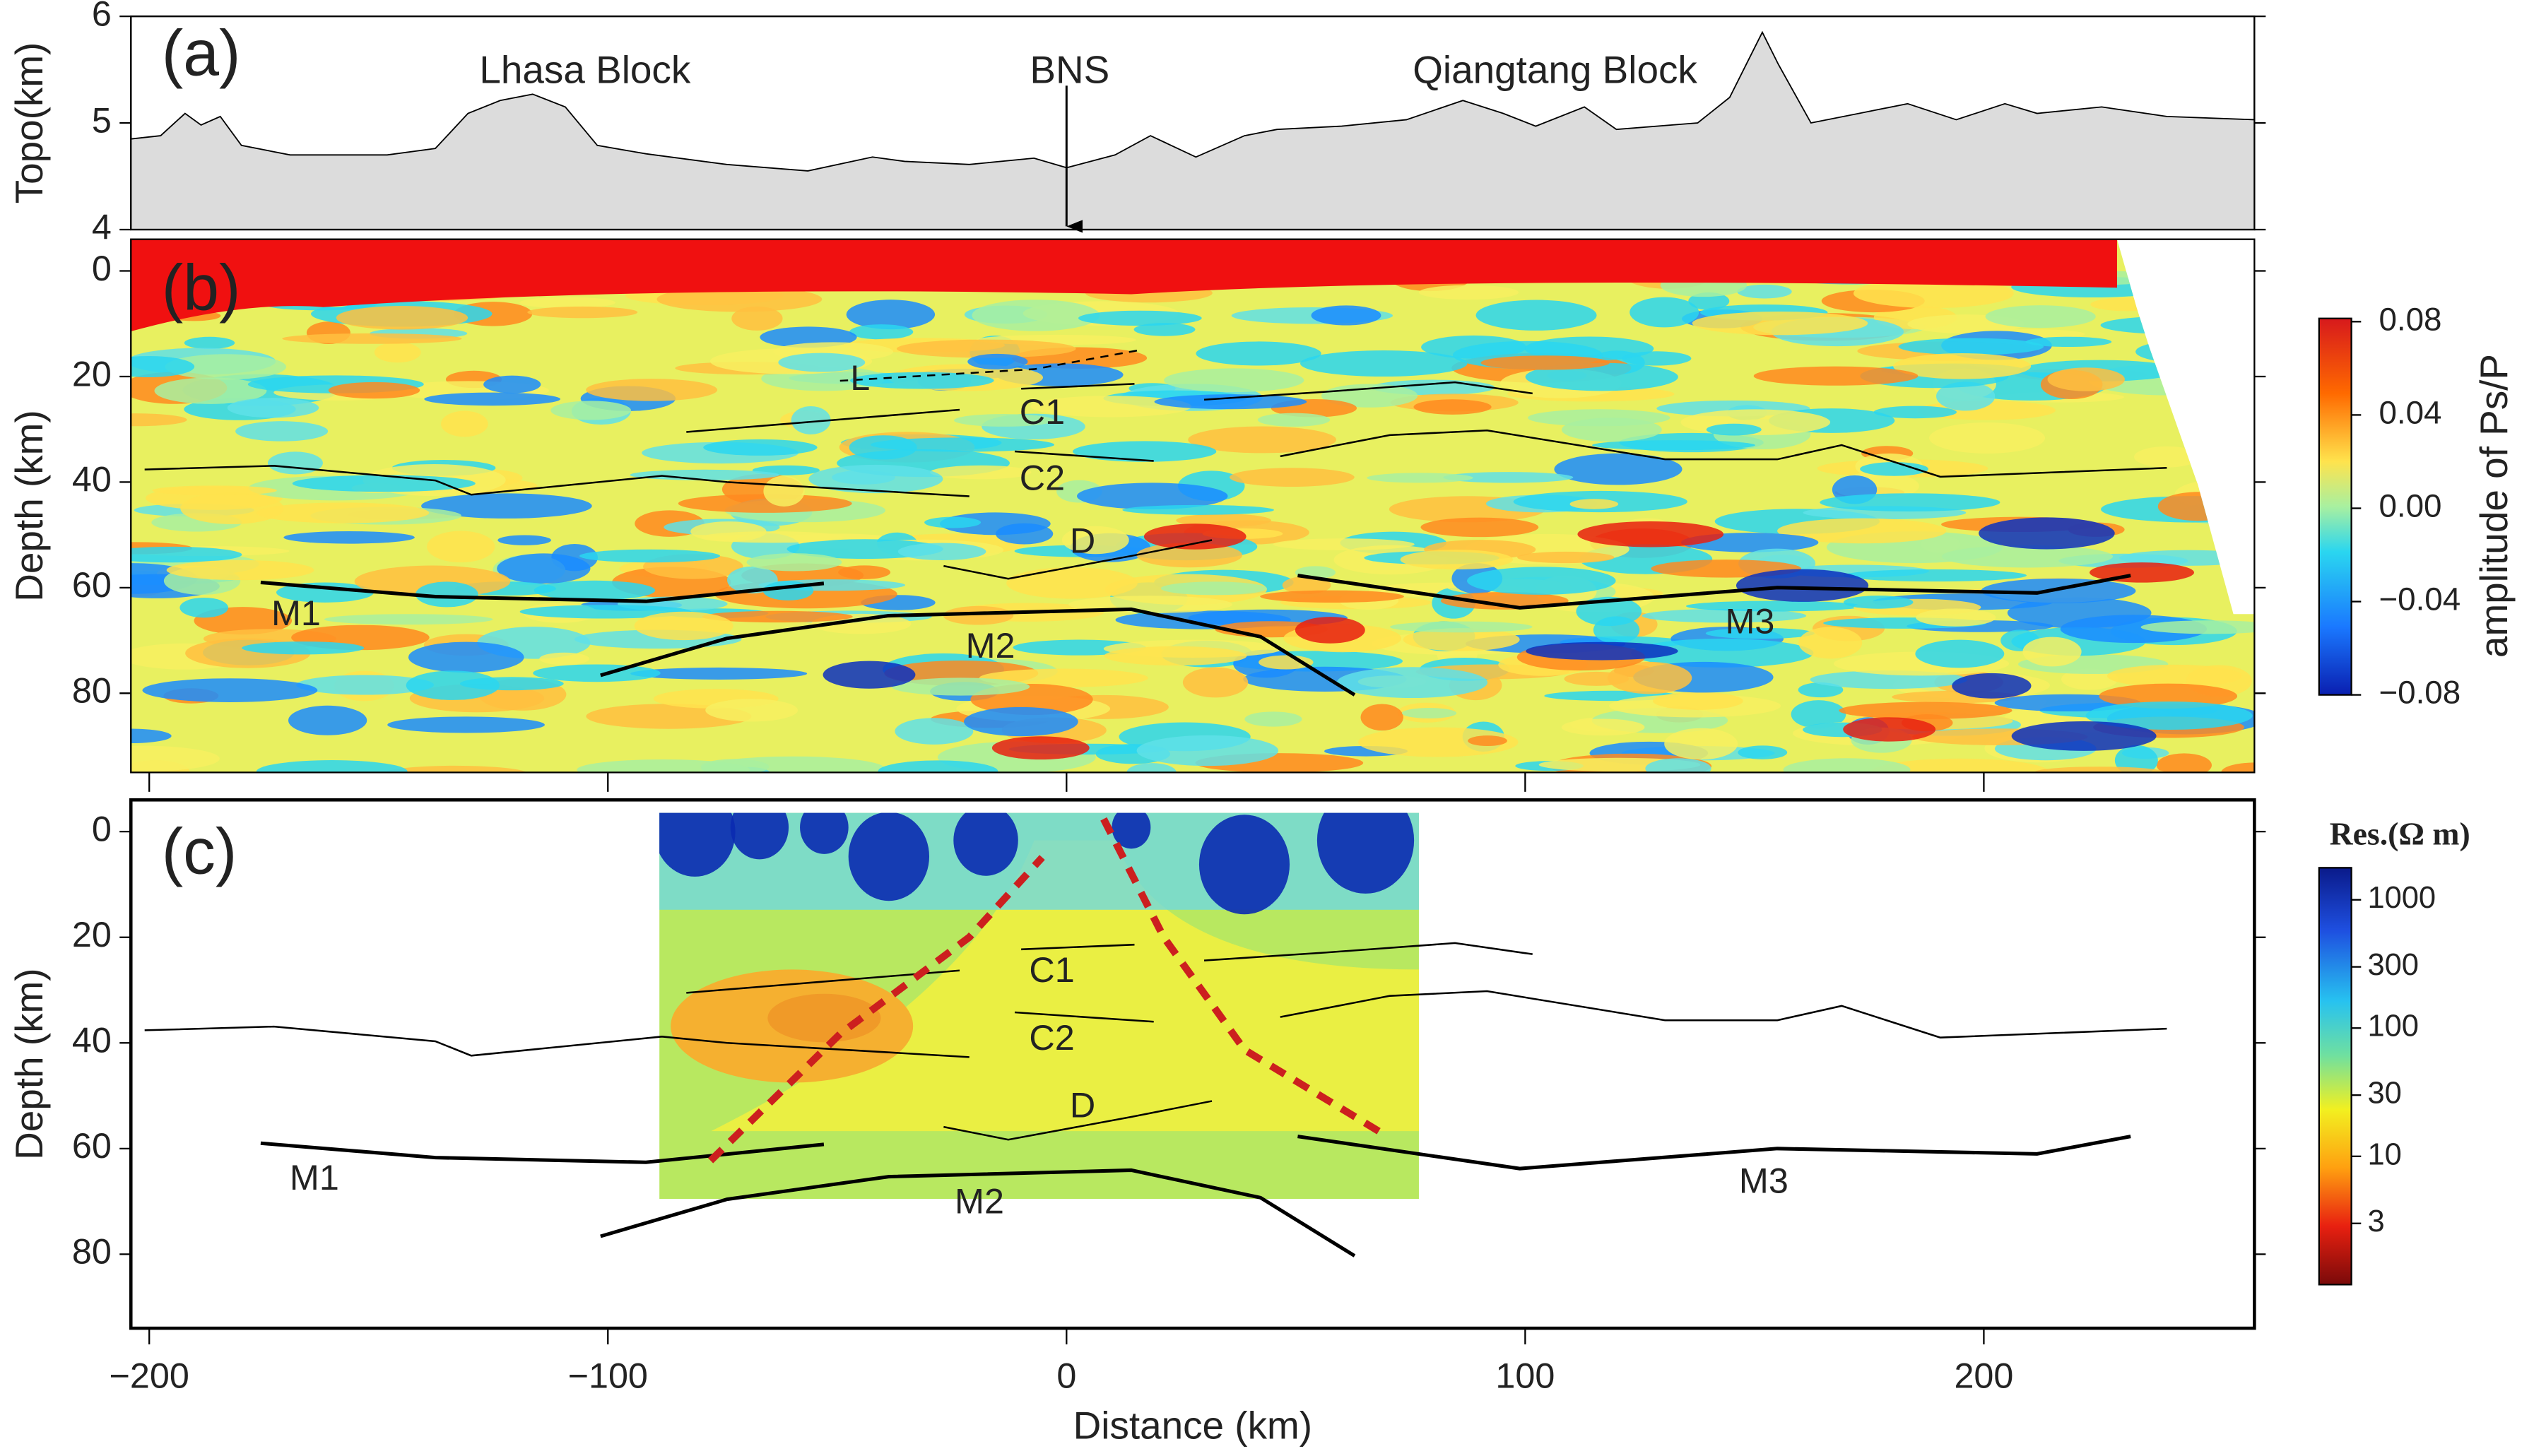 The height and width of the screenshot is (1456, 2534). What do you see at coordinates (92, 1251) in the screenshot?
I see `y-tick-label: 80` at bounding box center [92, 1251].